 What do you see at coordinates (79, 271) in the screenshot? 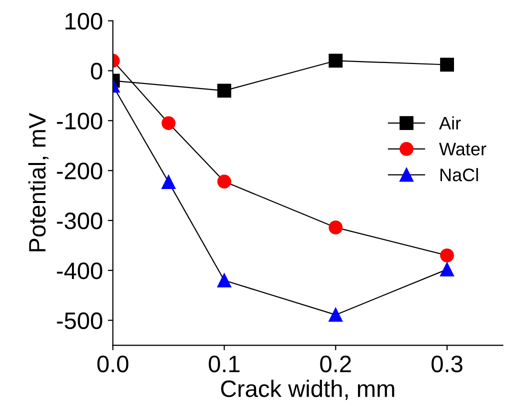
I see `y-tick-label: -400` at bounding box center [79, 271].